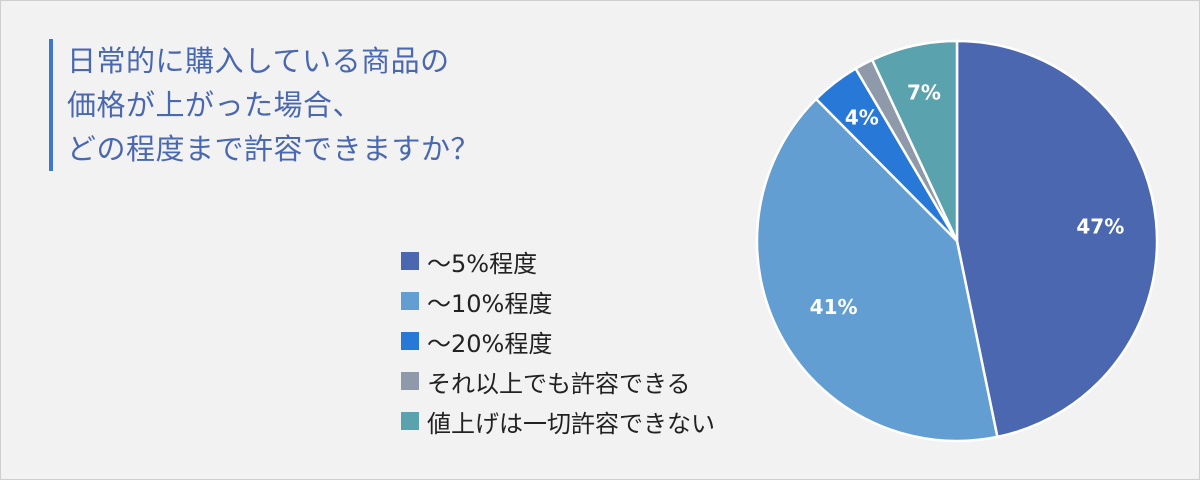  What do you see at coordinates (862, 117) in the screenshot?
I see `slice-data-label: 4%` at bounding box center [862, 117].